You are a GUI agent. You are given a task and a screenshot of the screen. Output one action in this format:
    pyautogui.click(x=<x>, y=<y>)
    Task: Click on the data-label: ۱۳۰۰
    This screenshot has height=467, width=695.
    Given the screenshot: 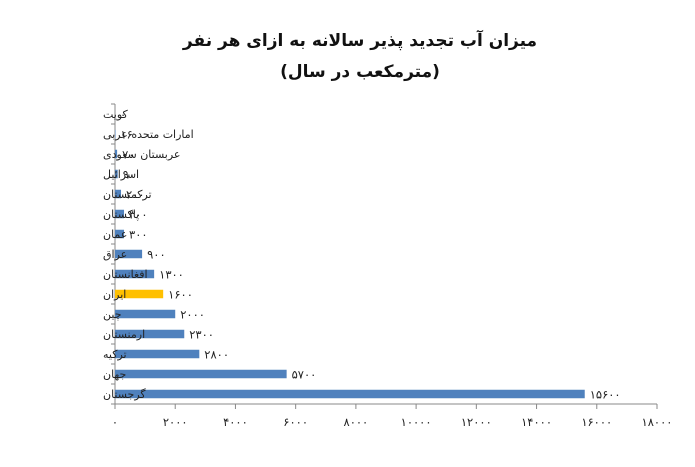 What is the action you would take?
    pyautogui.click(x=171, y=275)
    